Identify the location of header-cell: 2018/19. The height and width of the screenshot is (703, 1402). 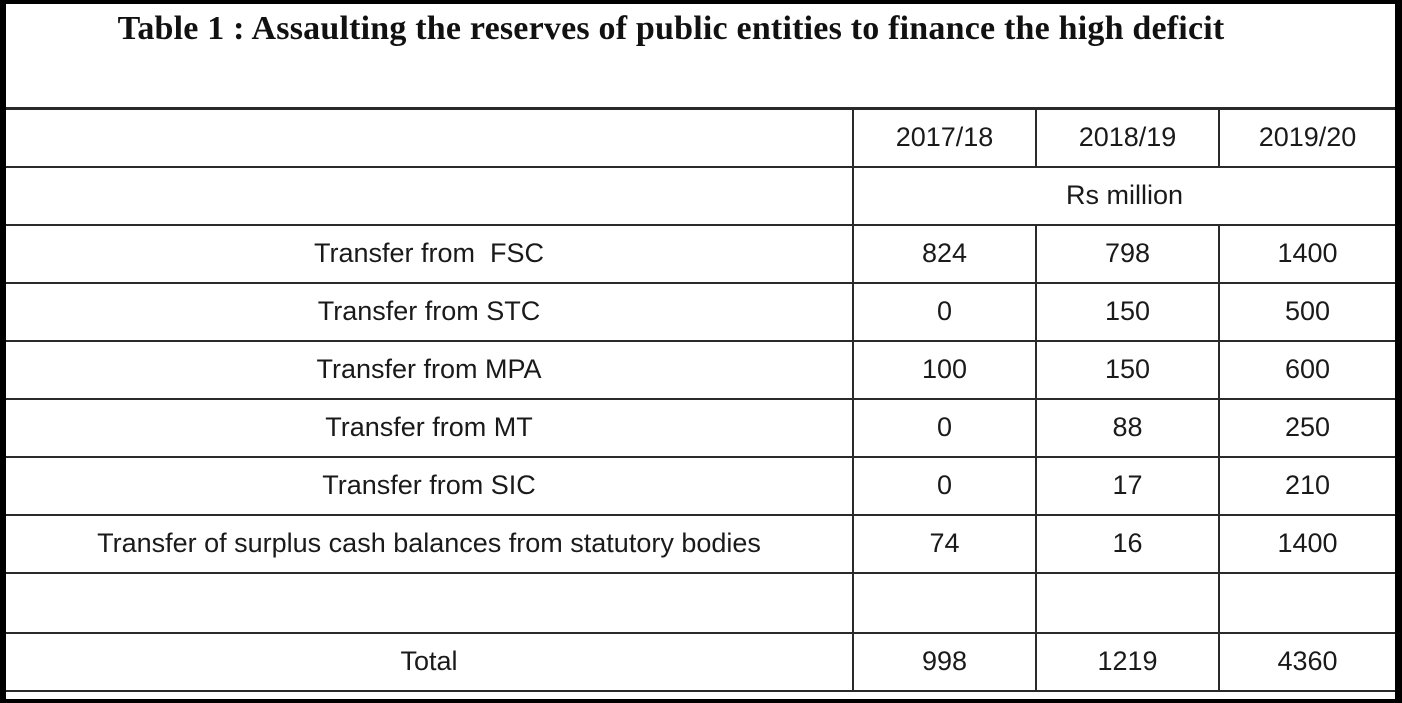
(1127, 137).